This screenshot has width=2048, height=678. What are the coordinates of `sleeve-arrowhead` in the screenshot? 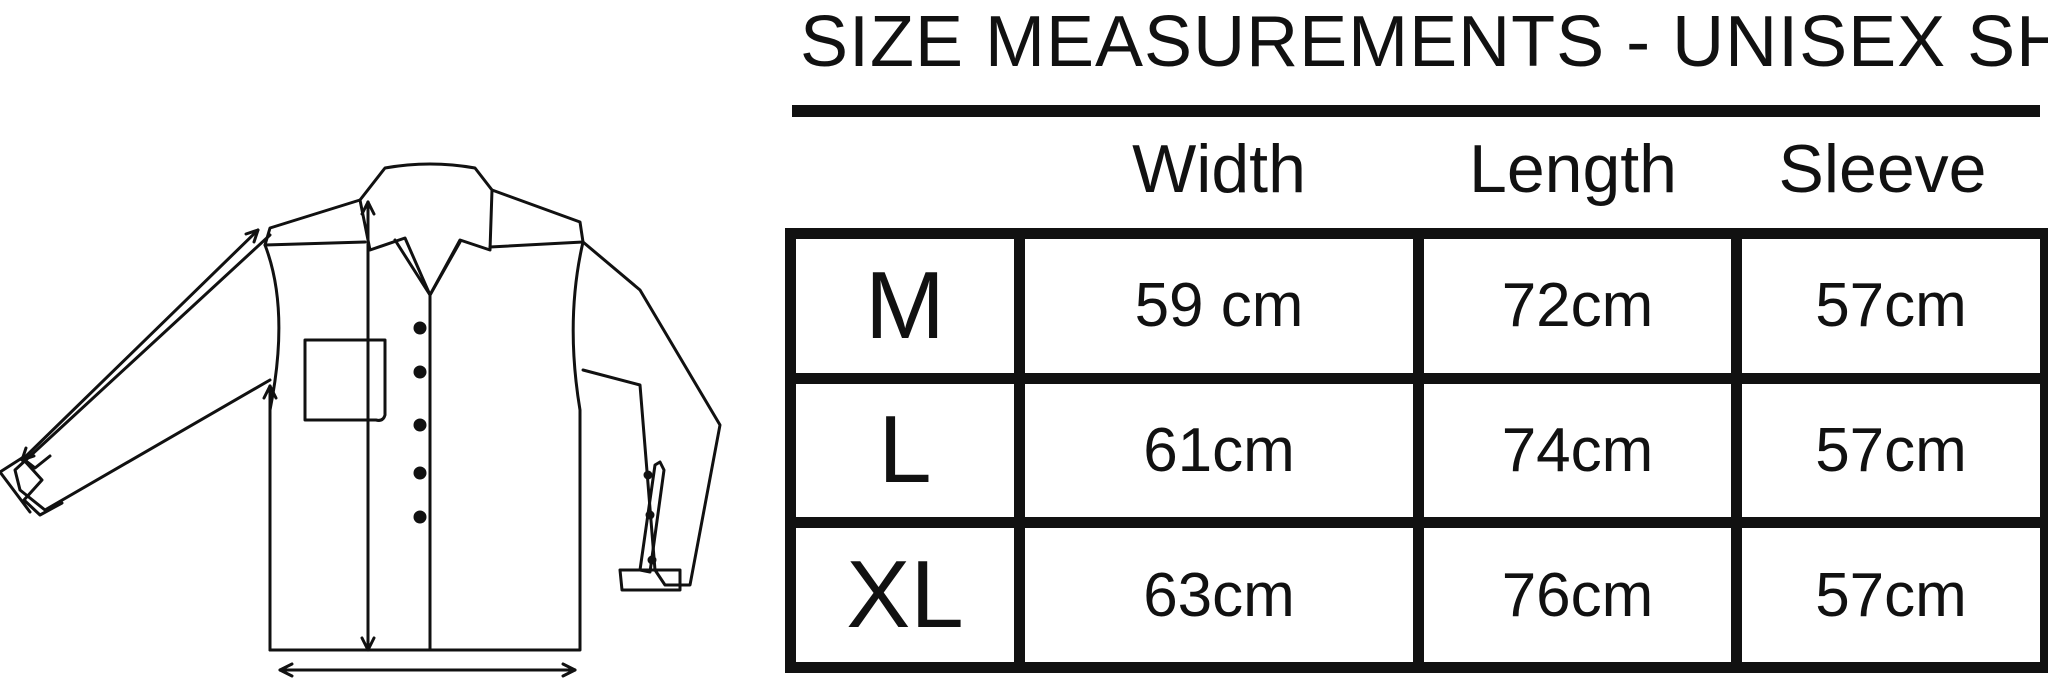 It's located at (140, 345).